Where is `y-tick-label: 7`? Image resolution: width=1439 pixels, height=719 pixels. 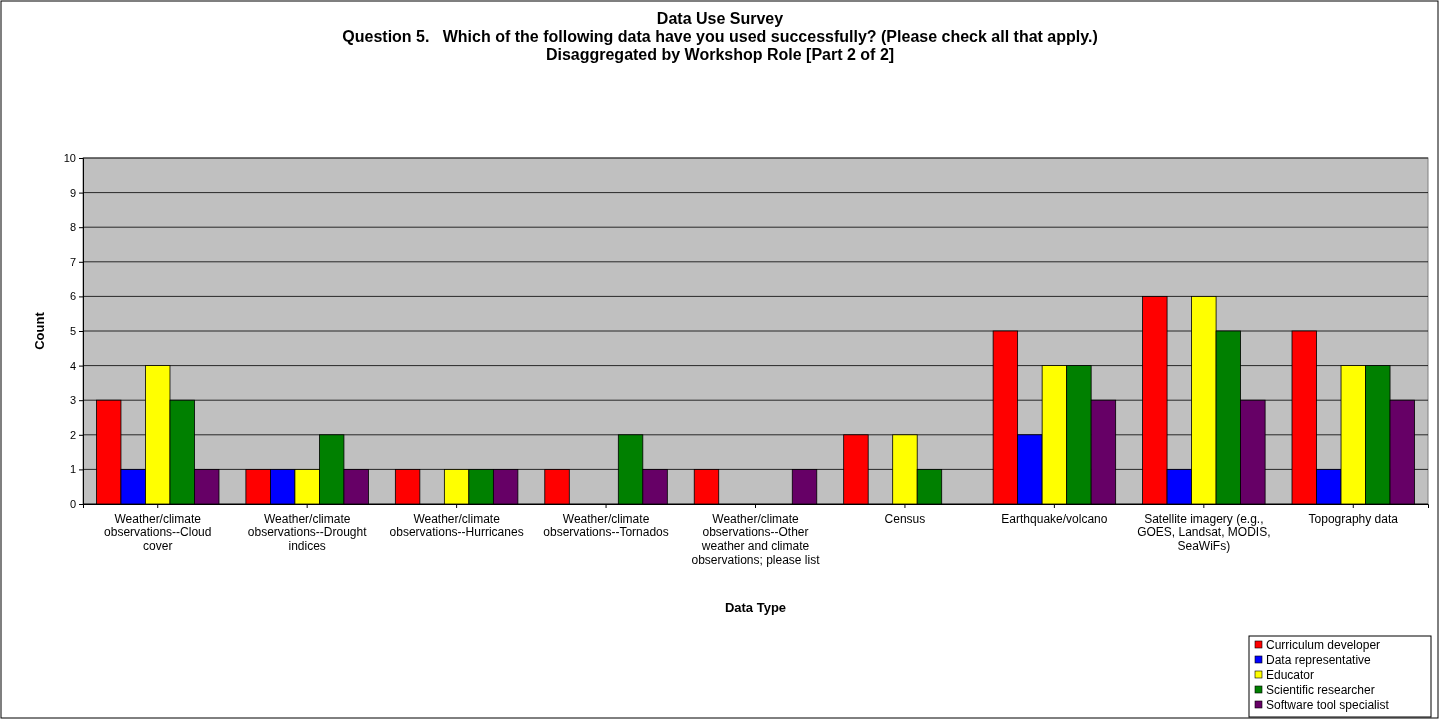
y-tick-label: 7 is located at coordinates (72, 261).